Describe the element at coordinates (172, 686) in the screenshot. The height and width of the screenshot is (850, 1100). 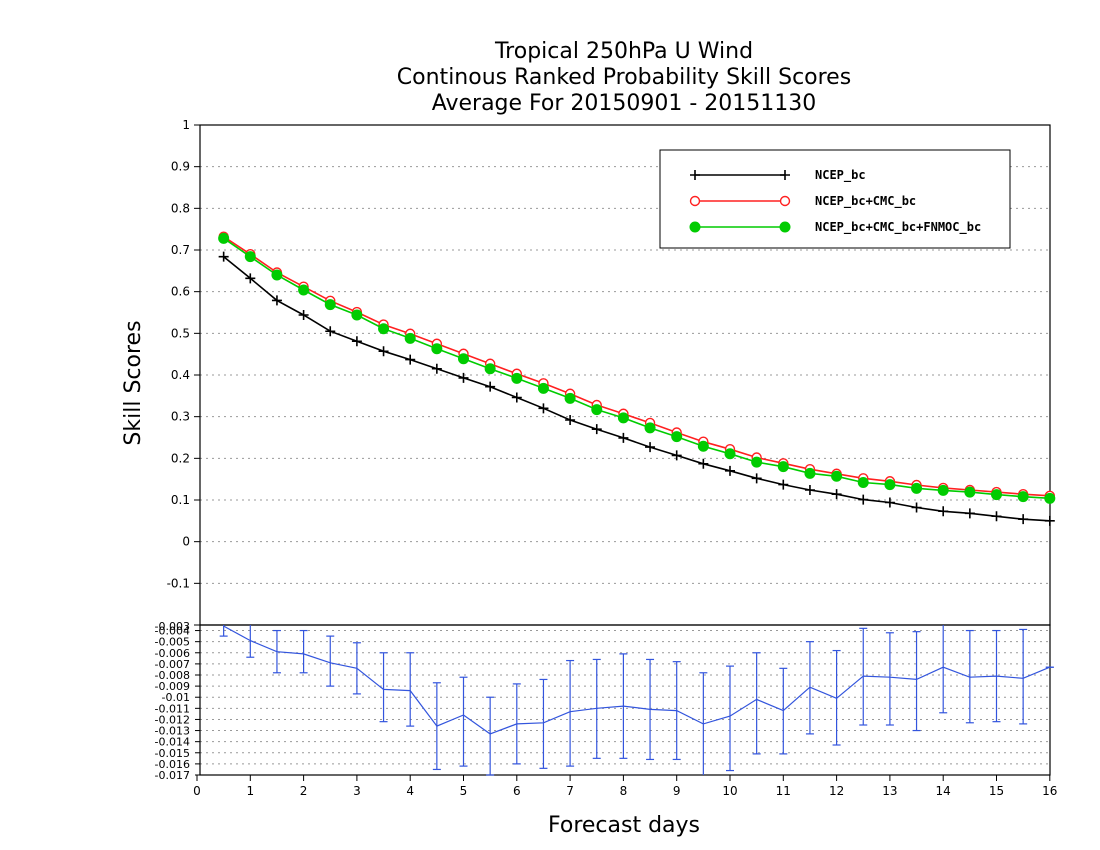
I see `bottom-y-tick-label: -0.009` at that location.